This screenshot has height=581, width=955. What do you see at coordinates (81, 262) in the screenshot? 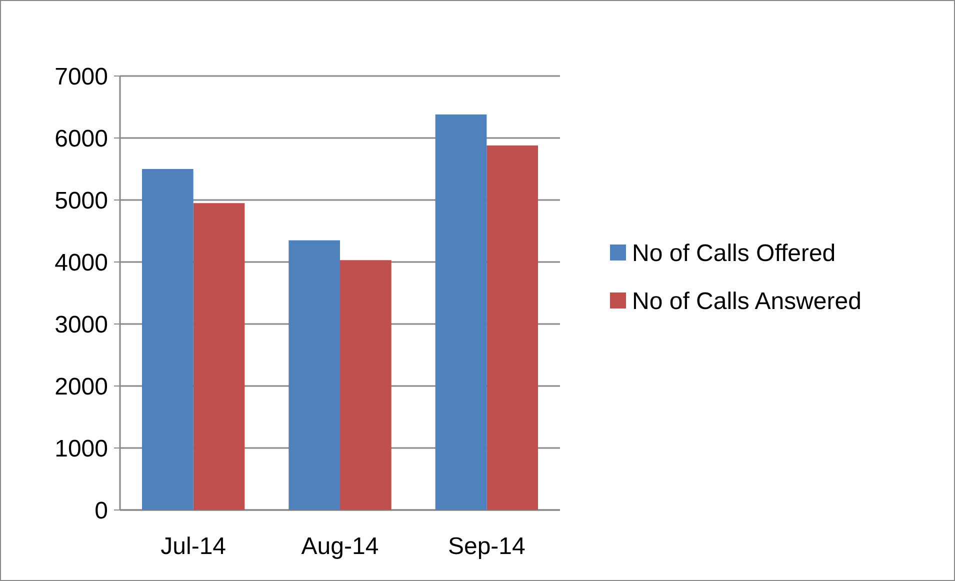
I see `y-tick-label: 4000` at bounding box center [81, 262].